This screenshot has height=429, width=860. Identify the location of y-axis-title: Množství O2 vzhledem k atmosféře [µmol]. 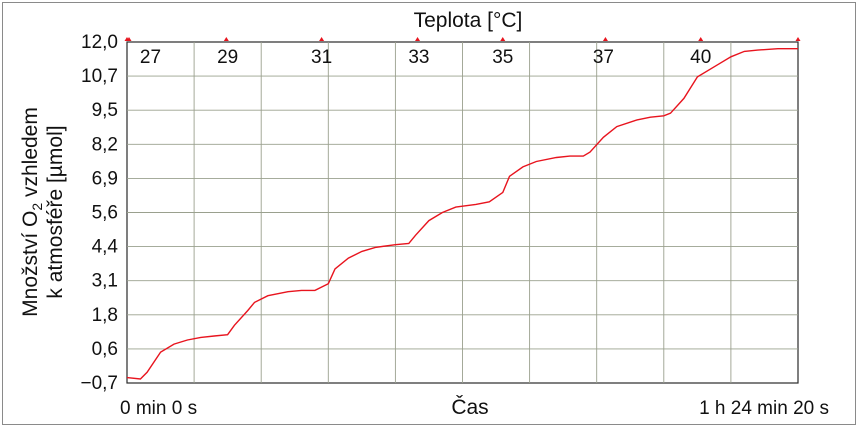
(43, 212).